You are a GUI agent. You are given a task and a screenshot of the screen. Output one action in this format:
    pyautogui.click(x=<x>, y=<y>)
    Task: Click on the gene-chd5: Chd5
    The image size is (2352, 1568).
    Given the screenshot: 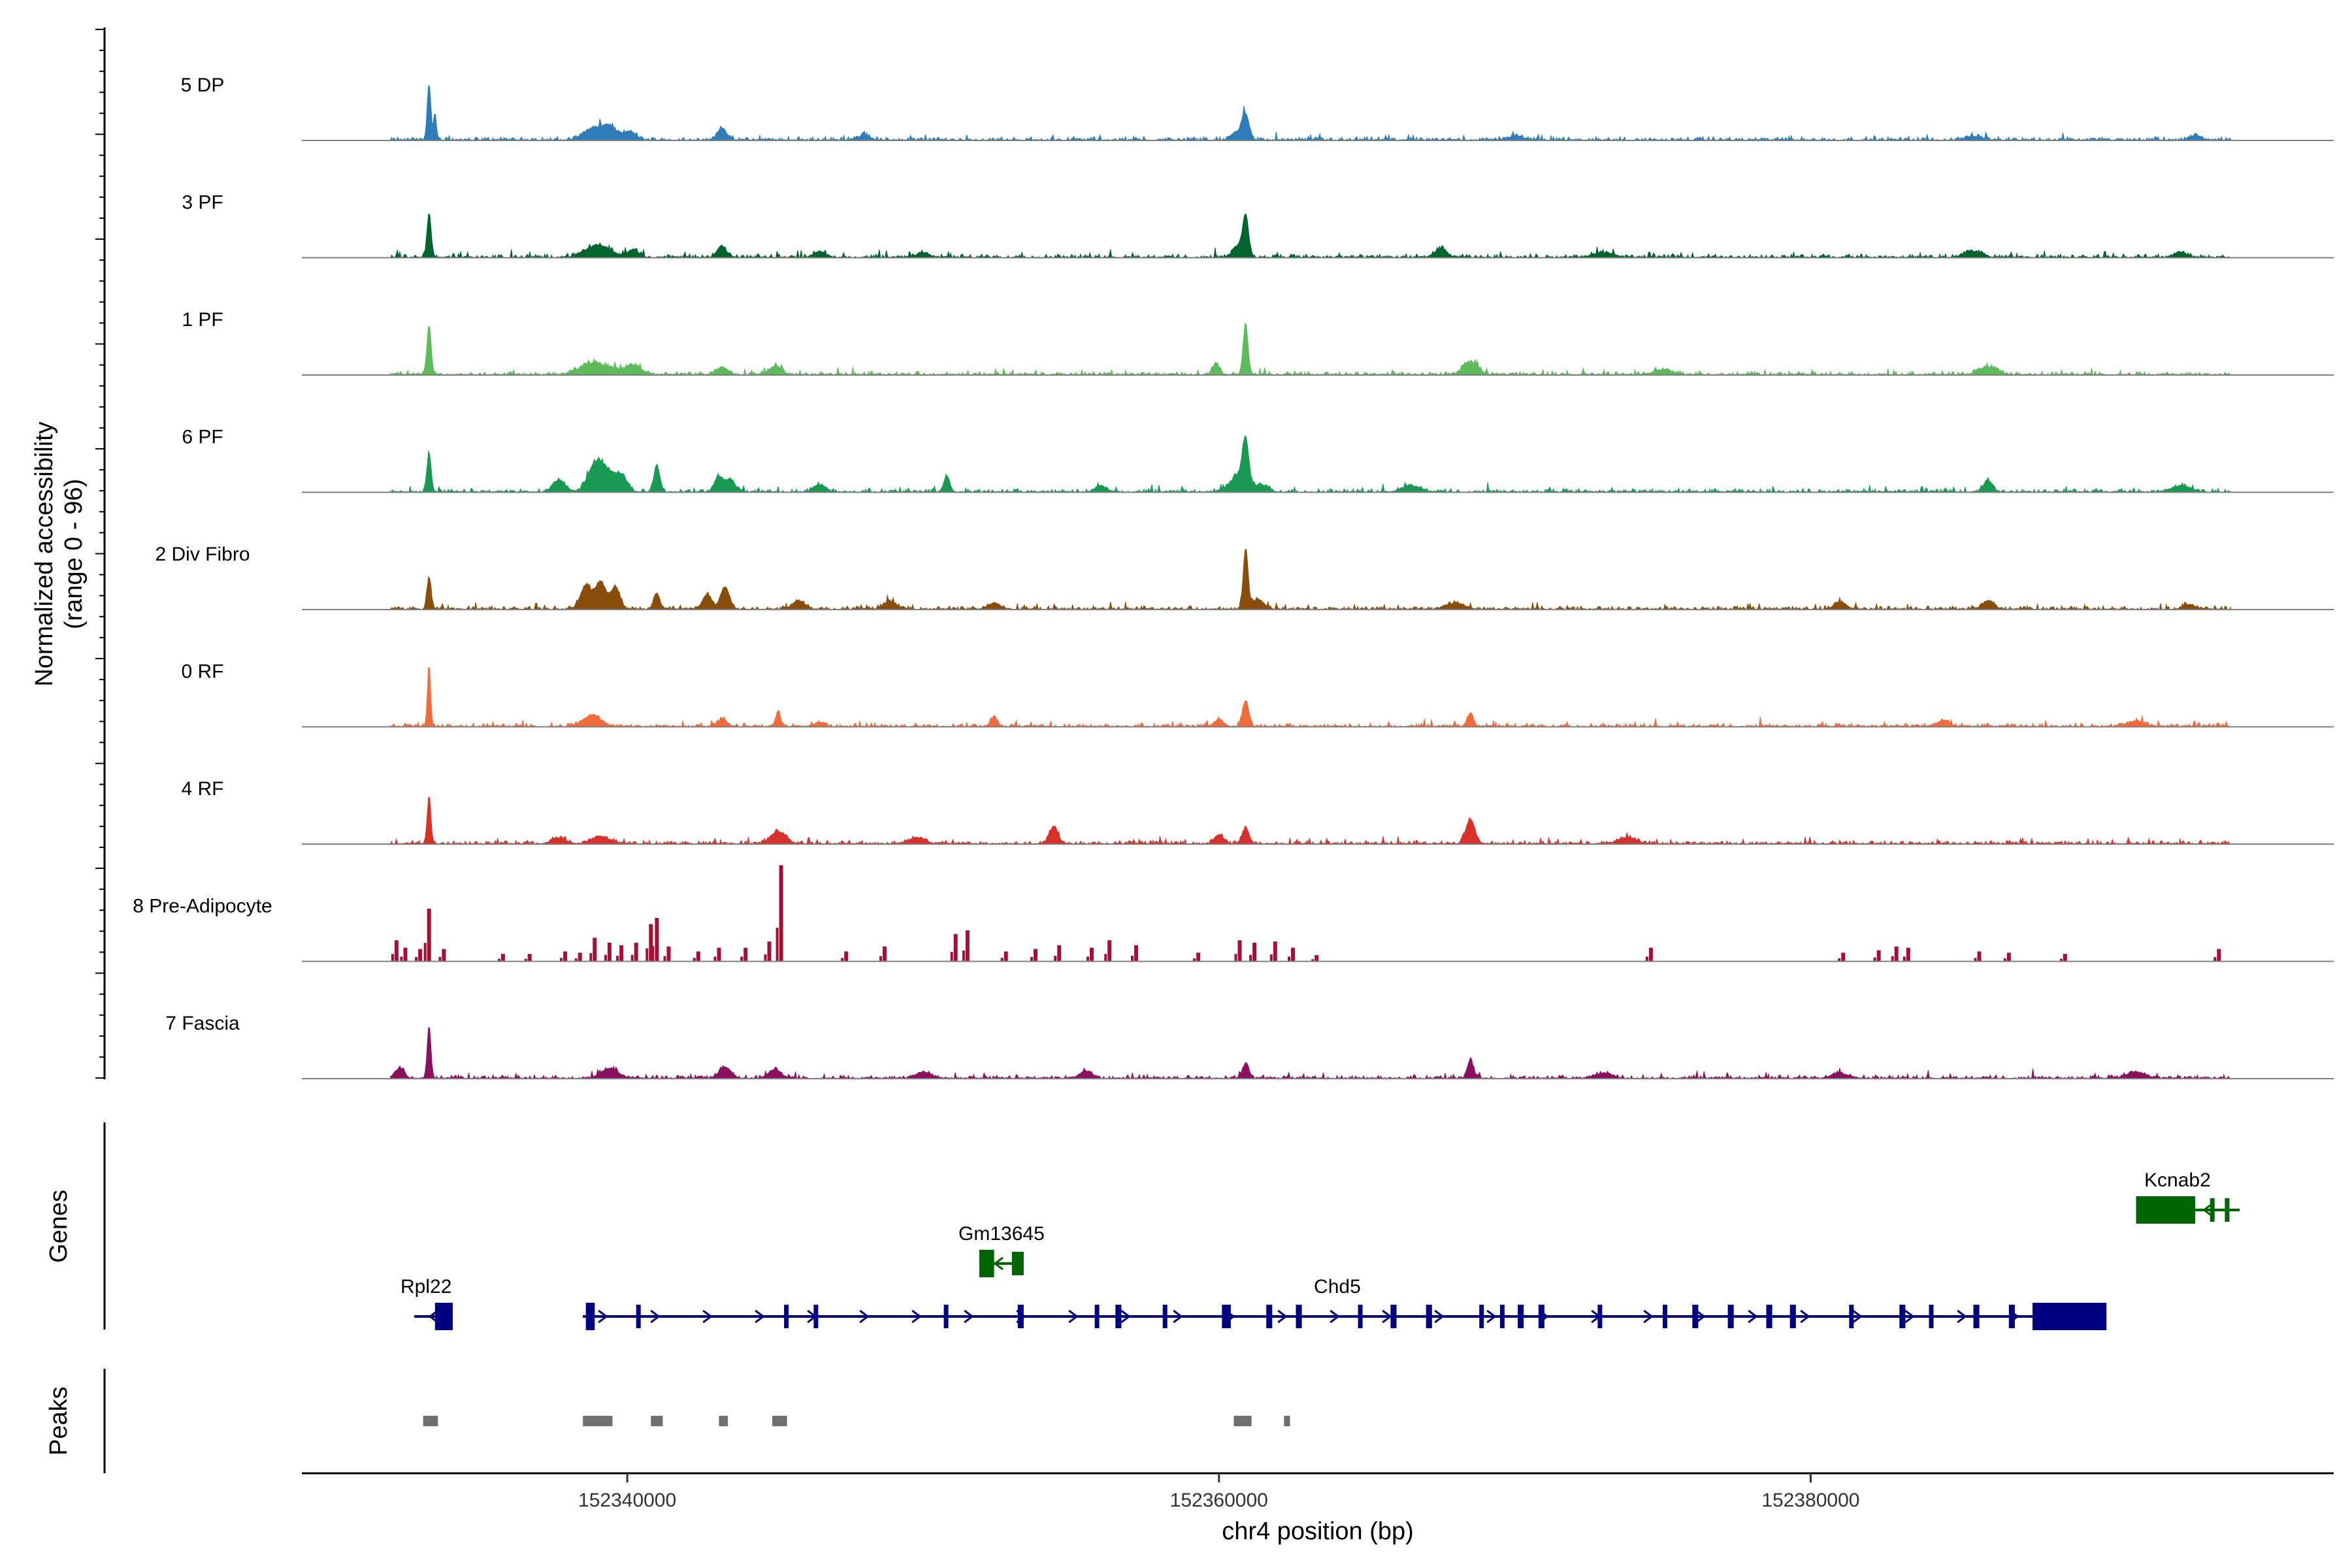 What is the action you would take?
    pyautogui.click(x=1345, y=1303)
    